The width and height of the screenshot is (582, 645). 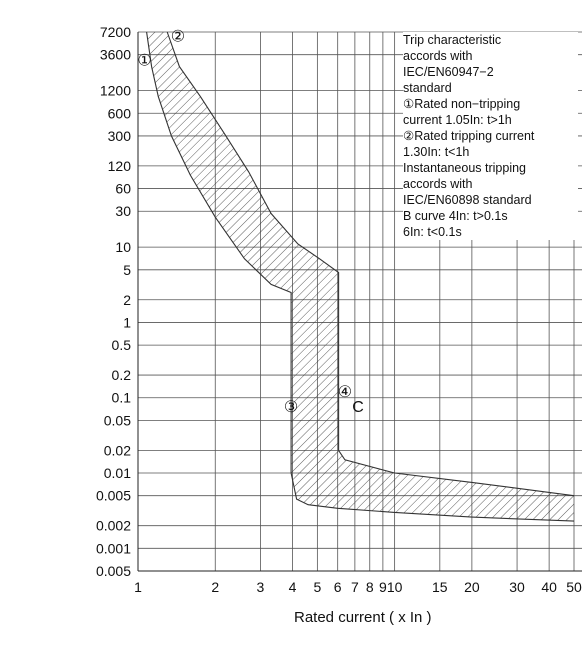 What do you see at coordinates (549, 587) in the screenshot?
I see `x-tick-label: 40` at bounding box center [549, 587].